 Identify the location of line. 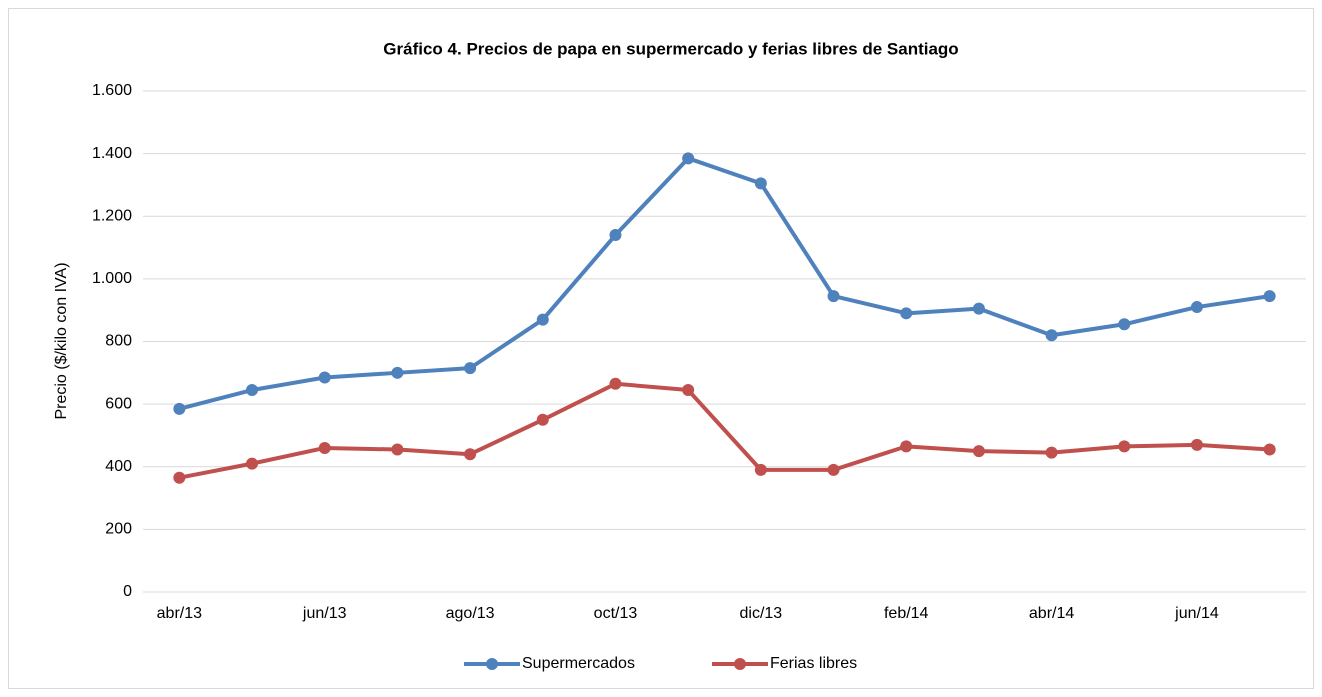
(724, 430).